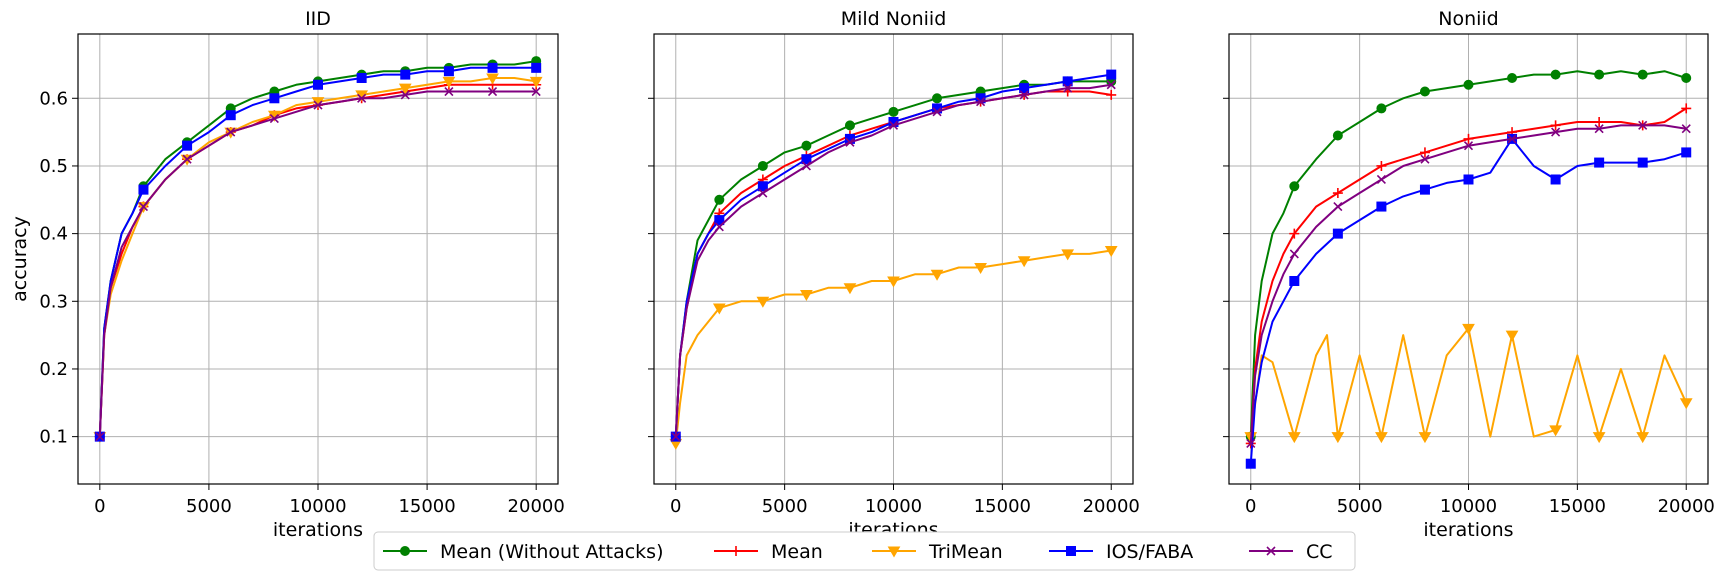  I want to click on subplot-title: IID, so click(318, 19).